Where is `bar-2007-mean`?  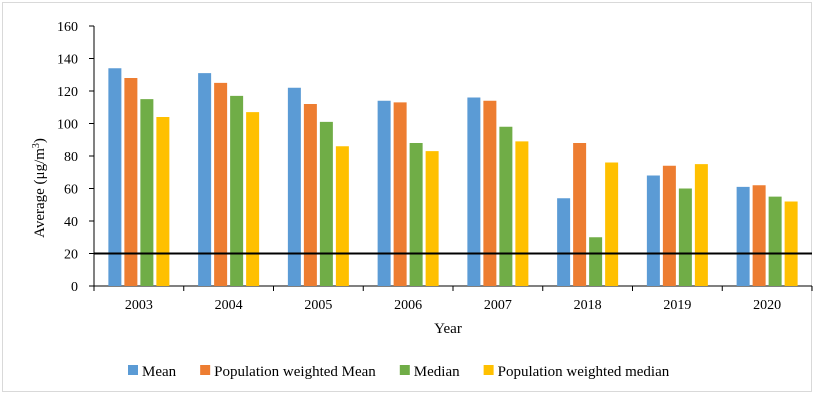 bar-2007-mean is located at coordinates (474, 191).